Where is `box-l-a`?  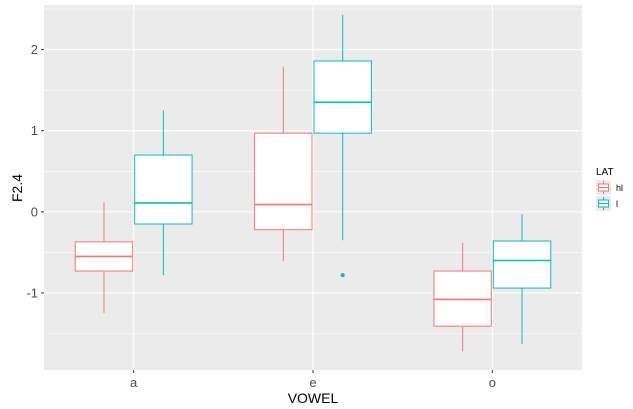
box-l-a is located at coordinates (163, 193).